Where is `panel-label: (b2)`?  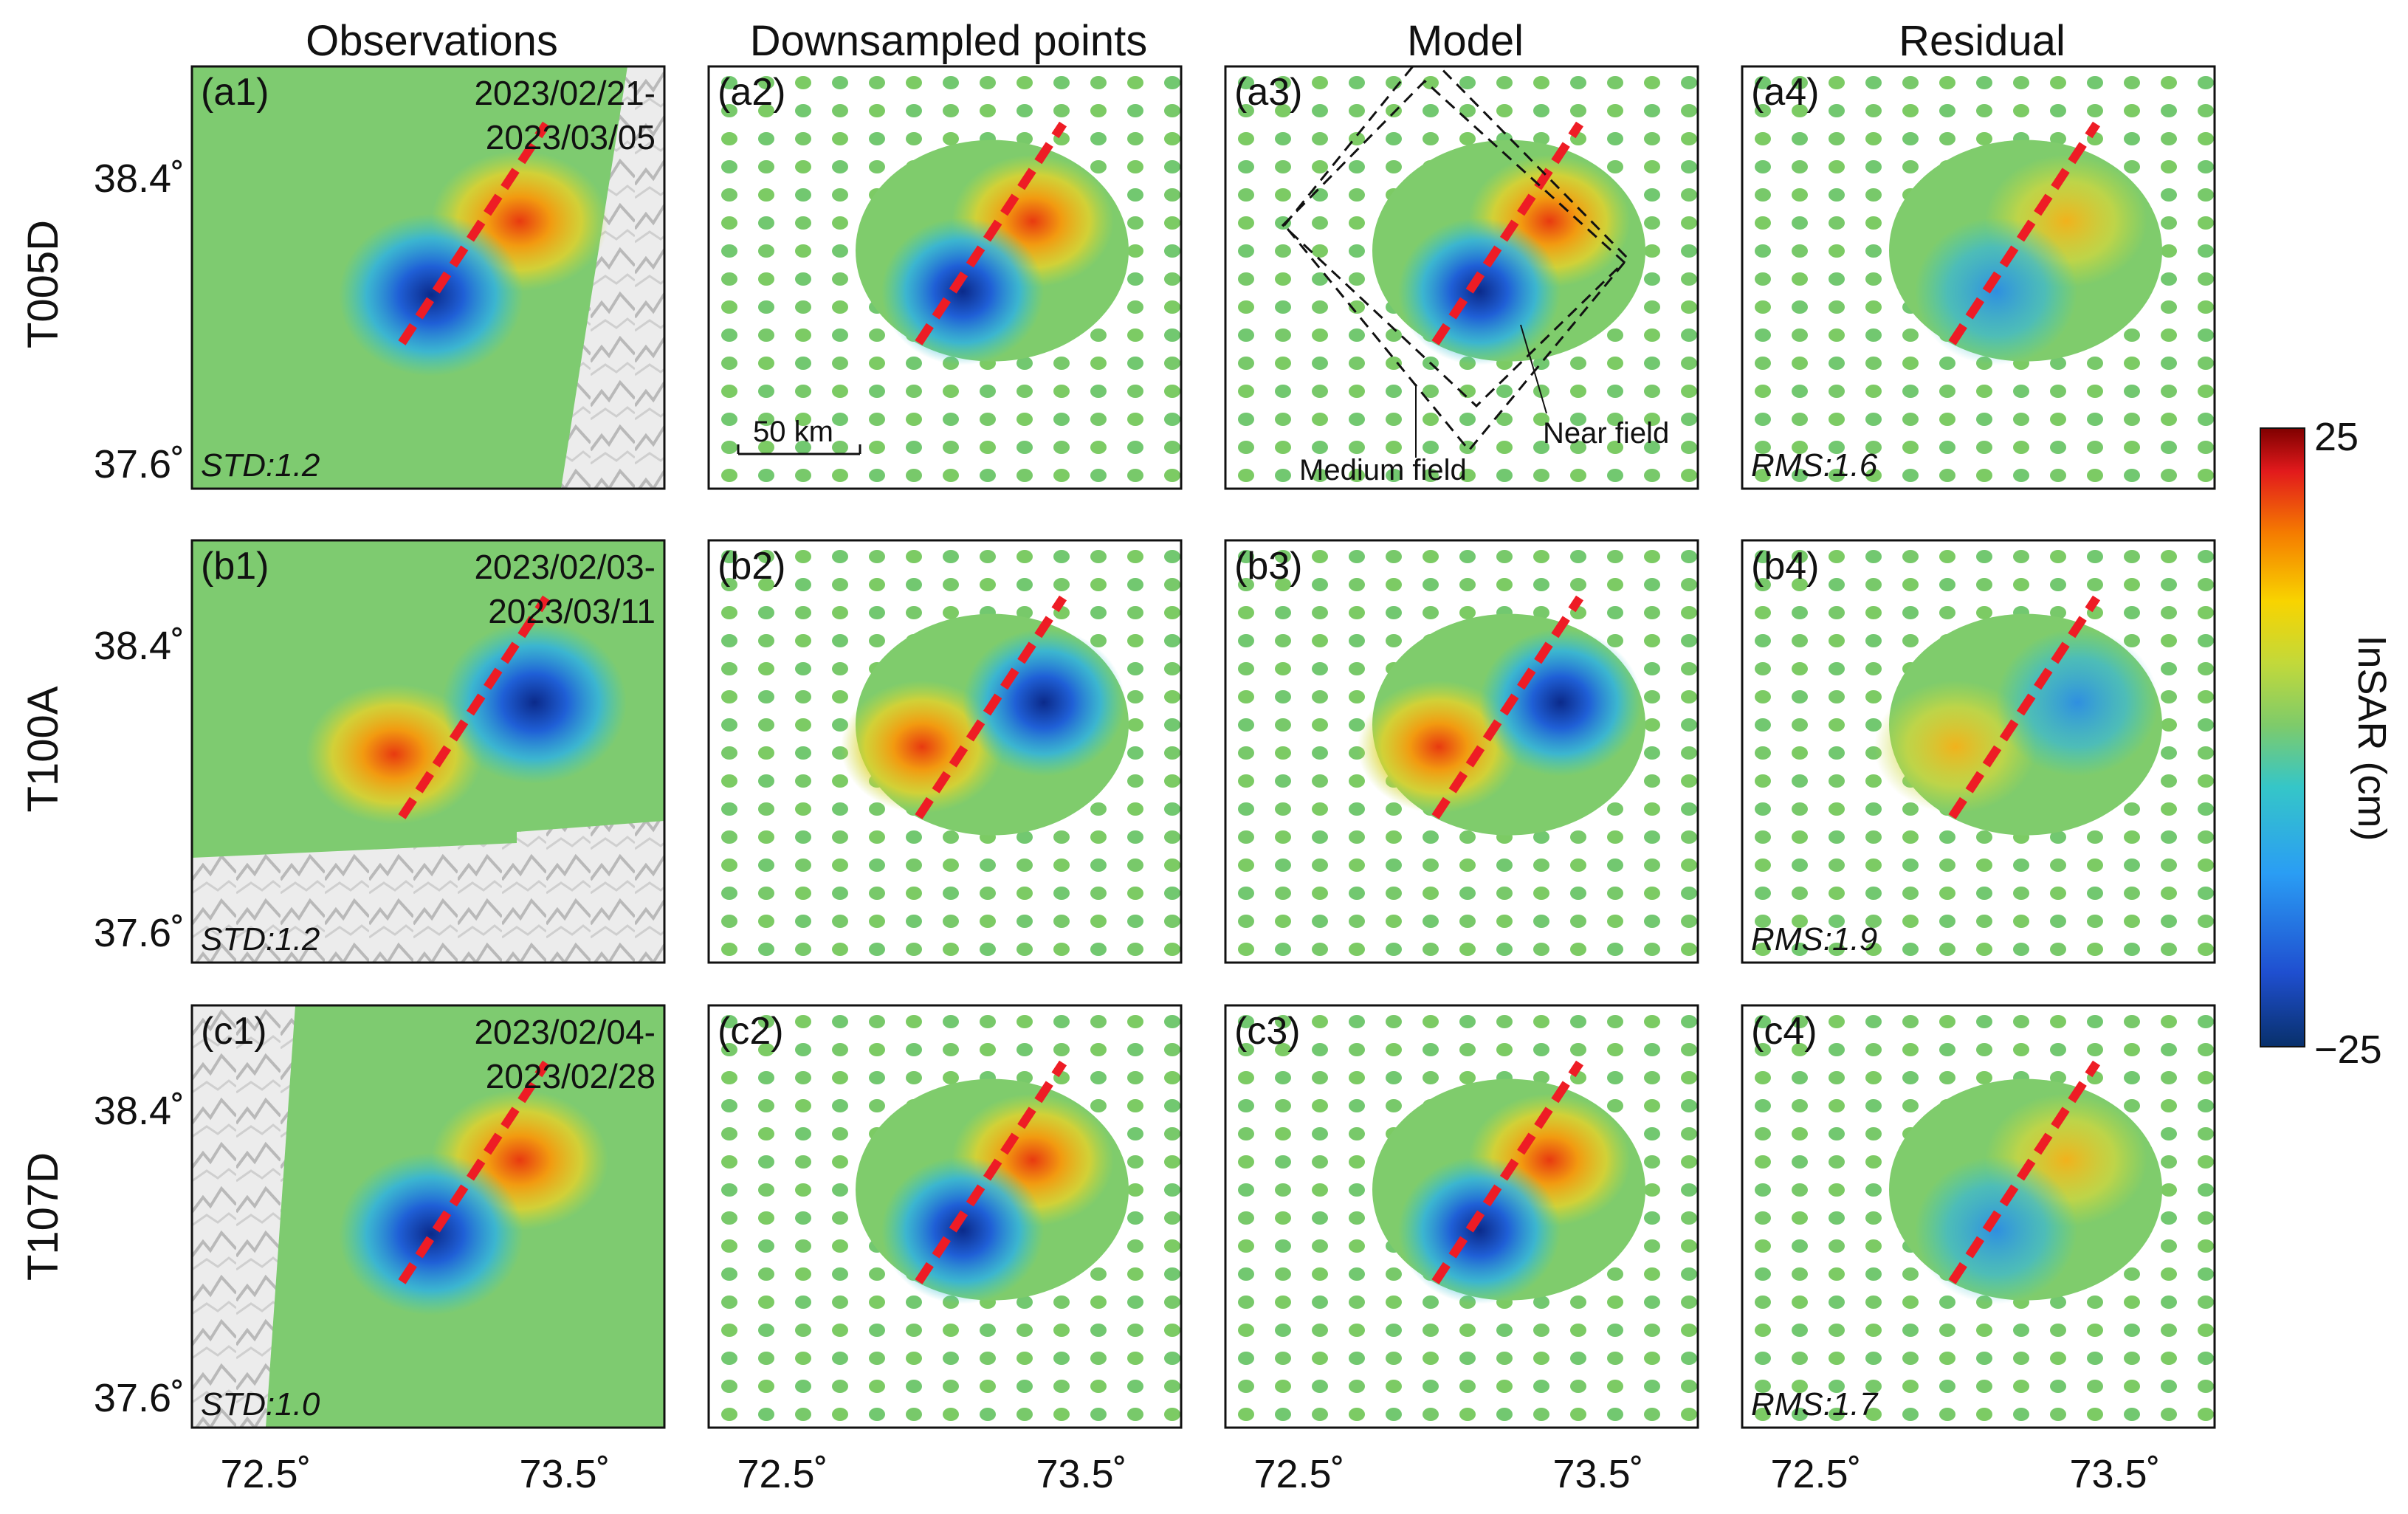 panel-label: (b2) is located at coordinates (752, 566).